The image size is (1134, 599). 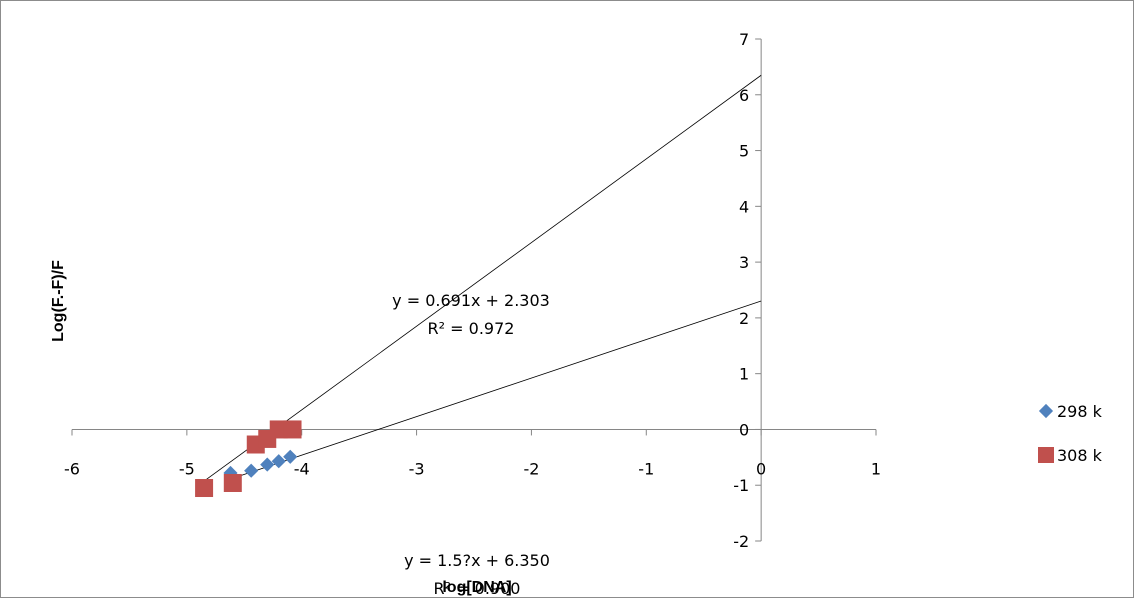 I want to click on y-tick-label: 0, so click(x=744, y=429).